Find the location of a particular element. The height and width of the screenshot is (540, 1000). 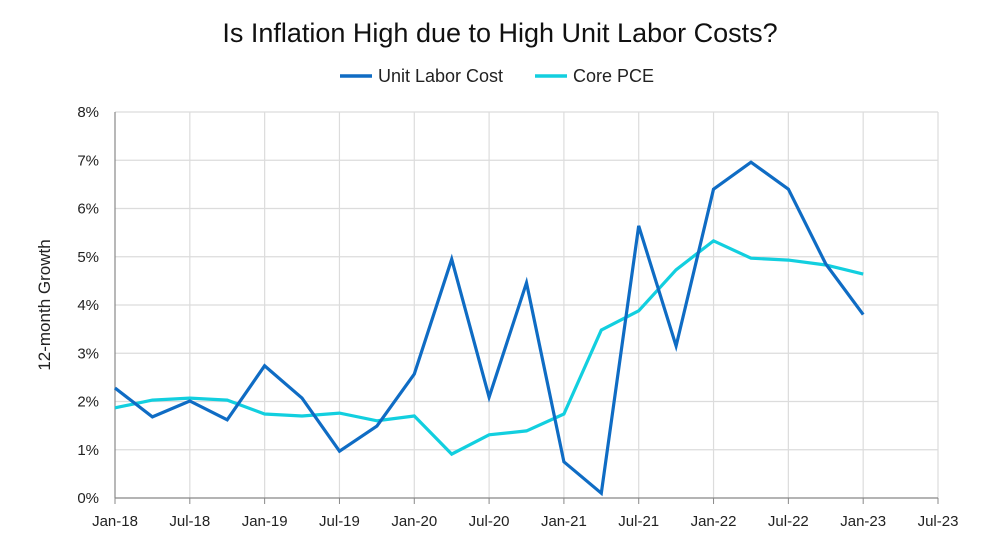

legend-label-unit-labor-cost: Unit Labor Cost is located at coordinates (440, 76).